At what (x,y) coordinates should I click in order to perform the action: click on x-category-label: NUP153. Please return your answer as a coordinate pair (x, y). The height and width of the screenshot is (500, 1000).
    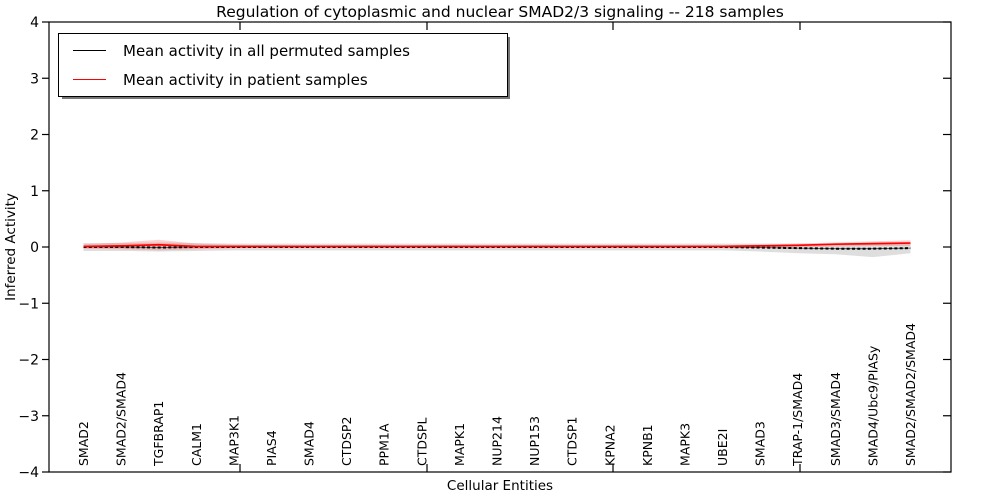
    Looking at the image, I should click on (534, 441).